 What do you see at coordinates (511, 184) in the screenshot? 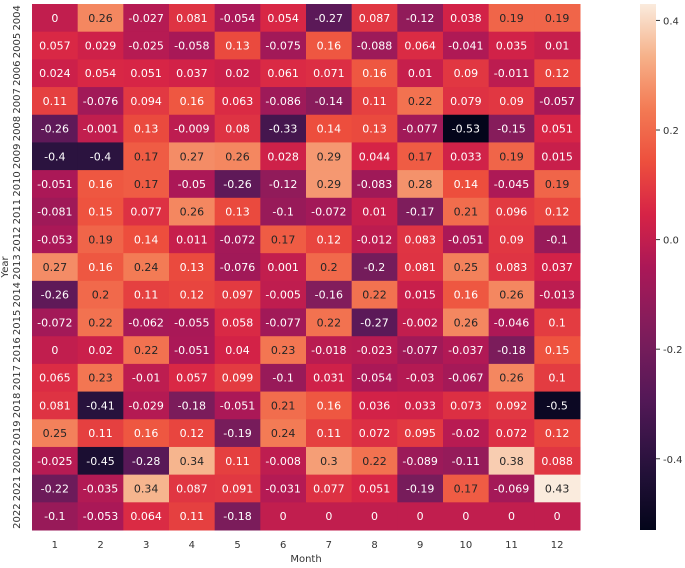
I see `cell-value-label: -0.045` at bounding box center [511, 184].